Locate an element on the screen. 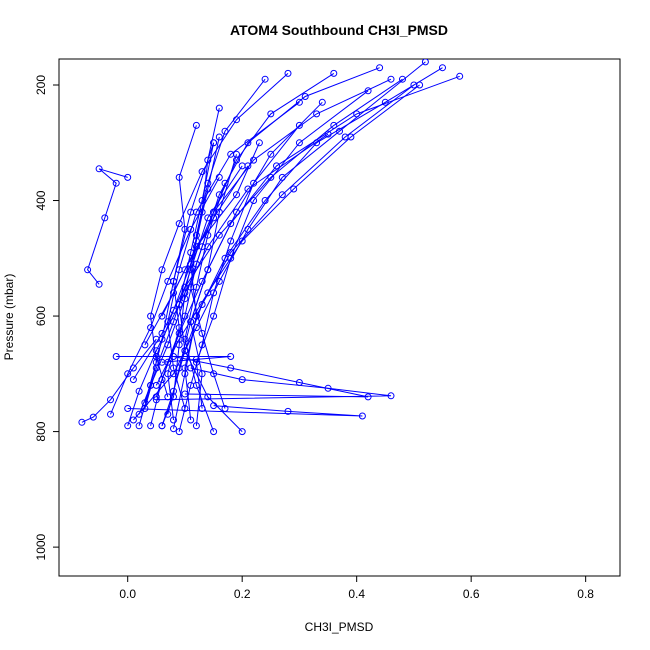 The width and height of the screenshot is (650, 650). y-tick-label: 200 is located at coordinates (41, 85).